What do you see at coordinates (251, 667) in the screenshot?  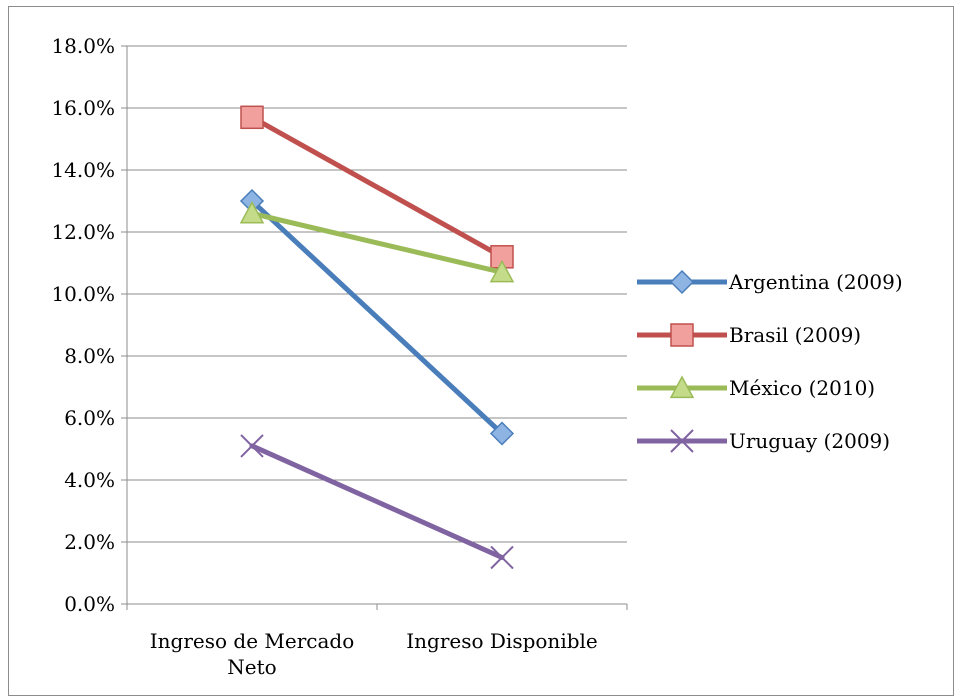 I see `x-tick-label-line: Neto` at bounding box center [251, 667].